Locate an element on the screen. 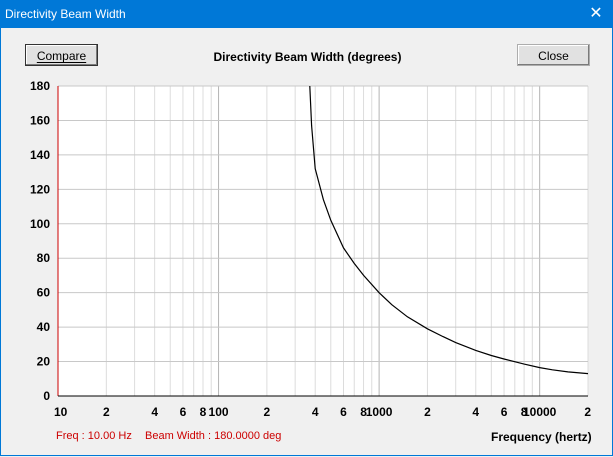  x-tick-label: 10 is located at coordinates (61, 412).